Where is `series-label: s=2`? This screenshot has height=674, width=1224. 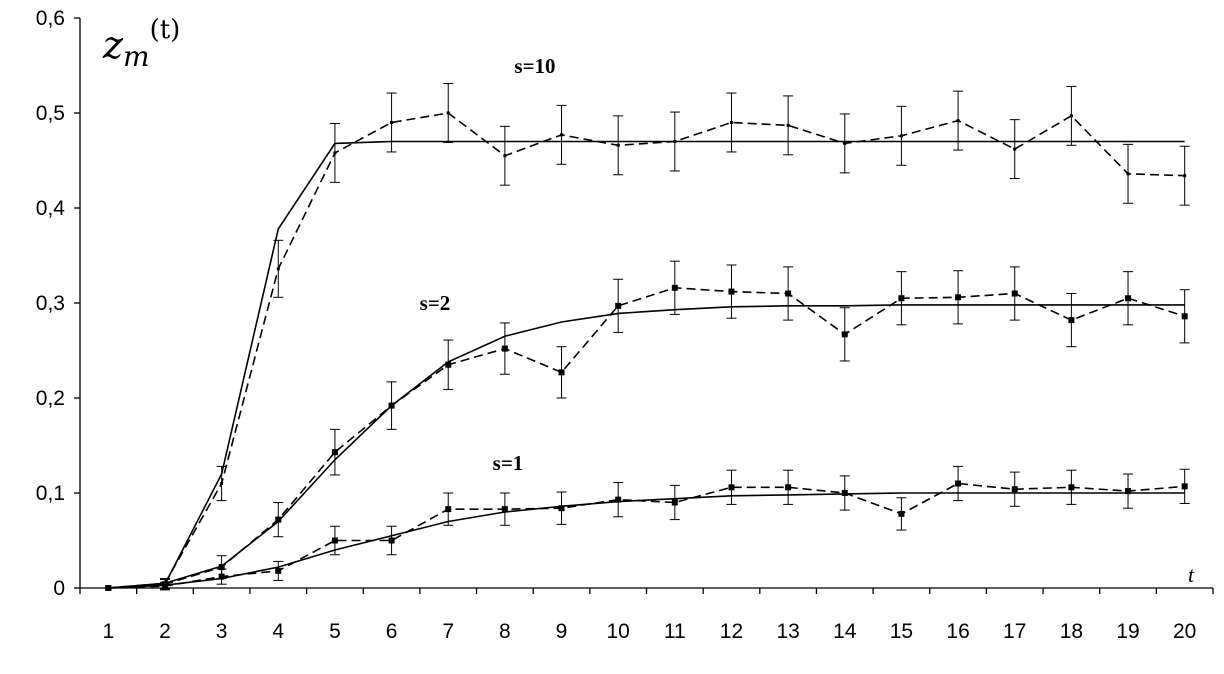
series-label: s=2 is located at coordinates (435, 303).